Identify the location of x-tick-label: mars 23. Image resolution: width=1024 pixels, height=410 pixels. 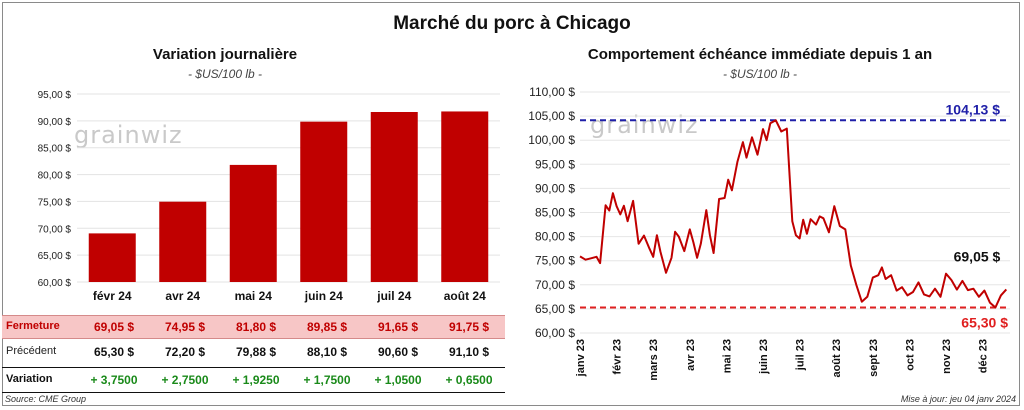
(654, 360).